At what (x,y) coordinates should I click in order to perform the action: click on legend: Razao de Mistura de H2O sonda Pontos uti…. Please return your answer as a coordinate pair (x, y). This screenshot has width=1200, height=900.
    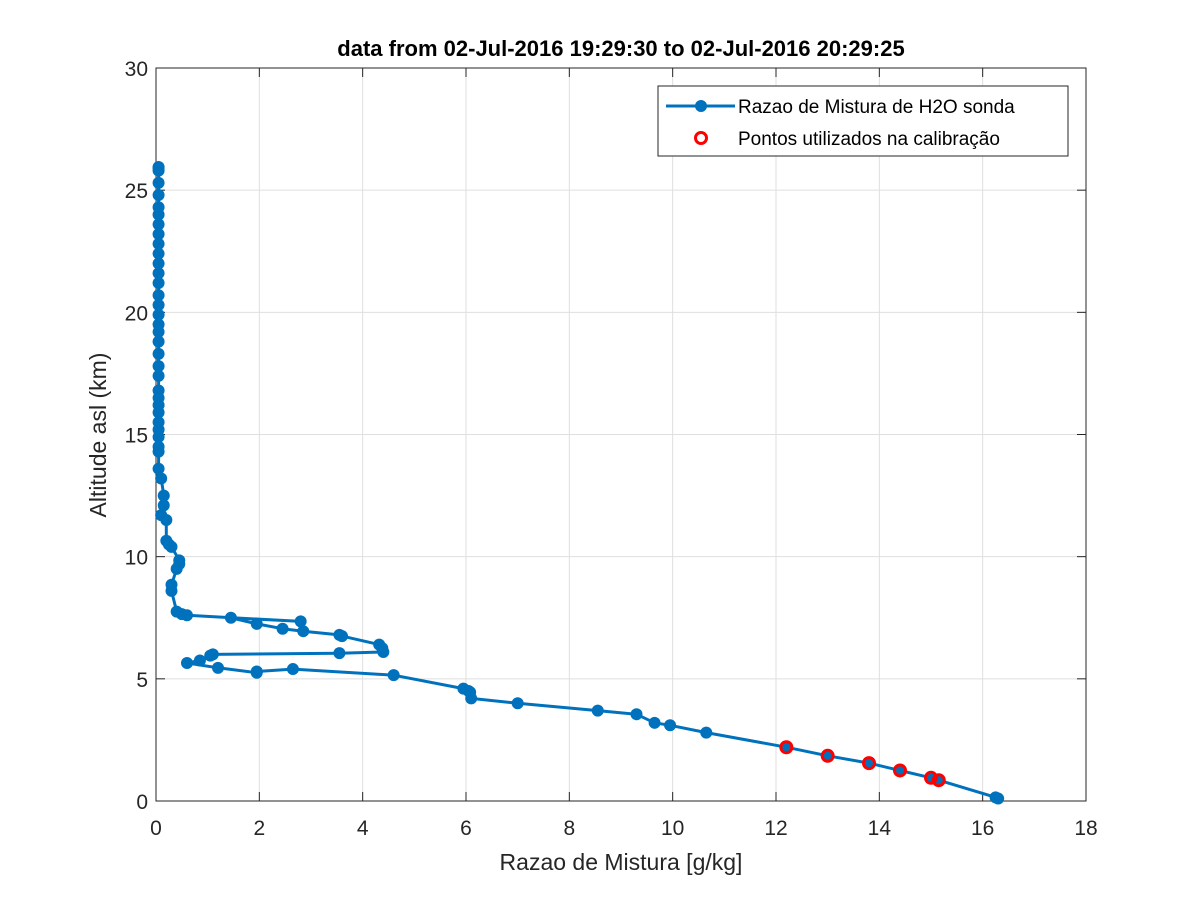
    Looking at the image, I should click on (863, 121).